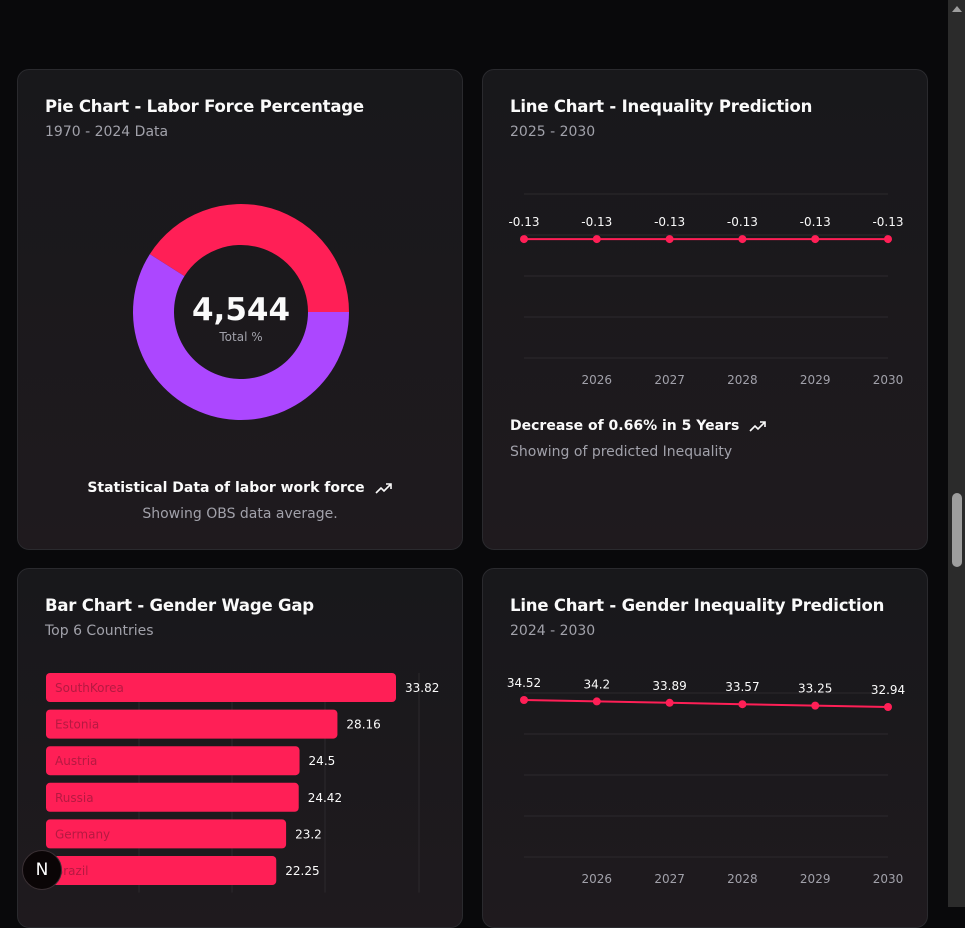 The height and width of the screenshot is (928, 965). I want to click on bar-category-label: SouthKorea, so click(89, 688).